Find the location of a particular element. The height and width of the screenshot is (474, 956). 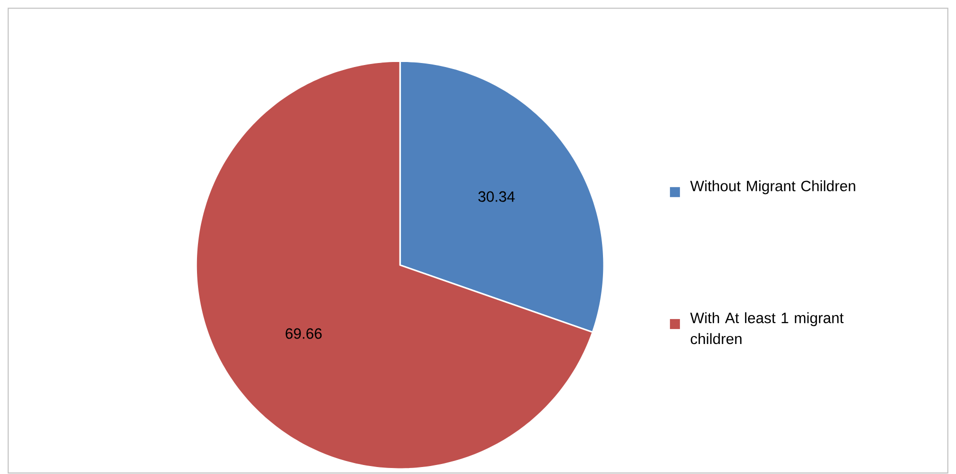

legend-label: Without Migrant Children is located at coordinates (773, 187).